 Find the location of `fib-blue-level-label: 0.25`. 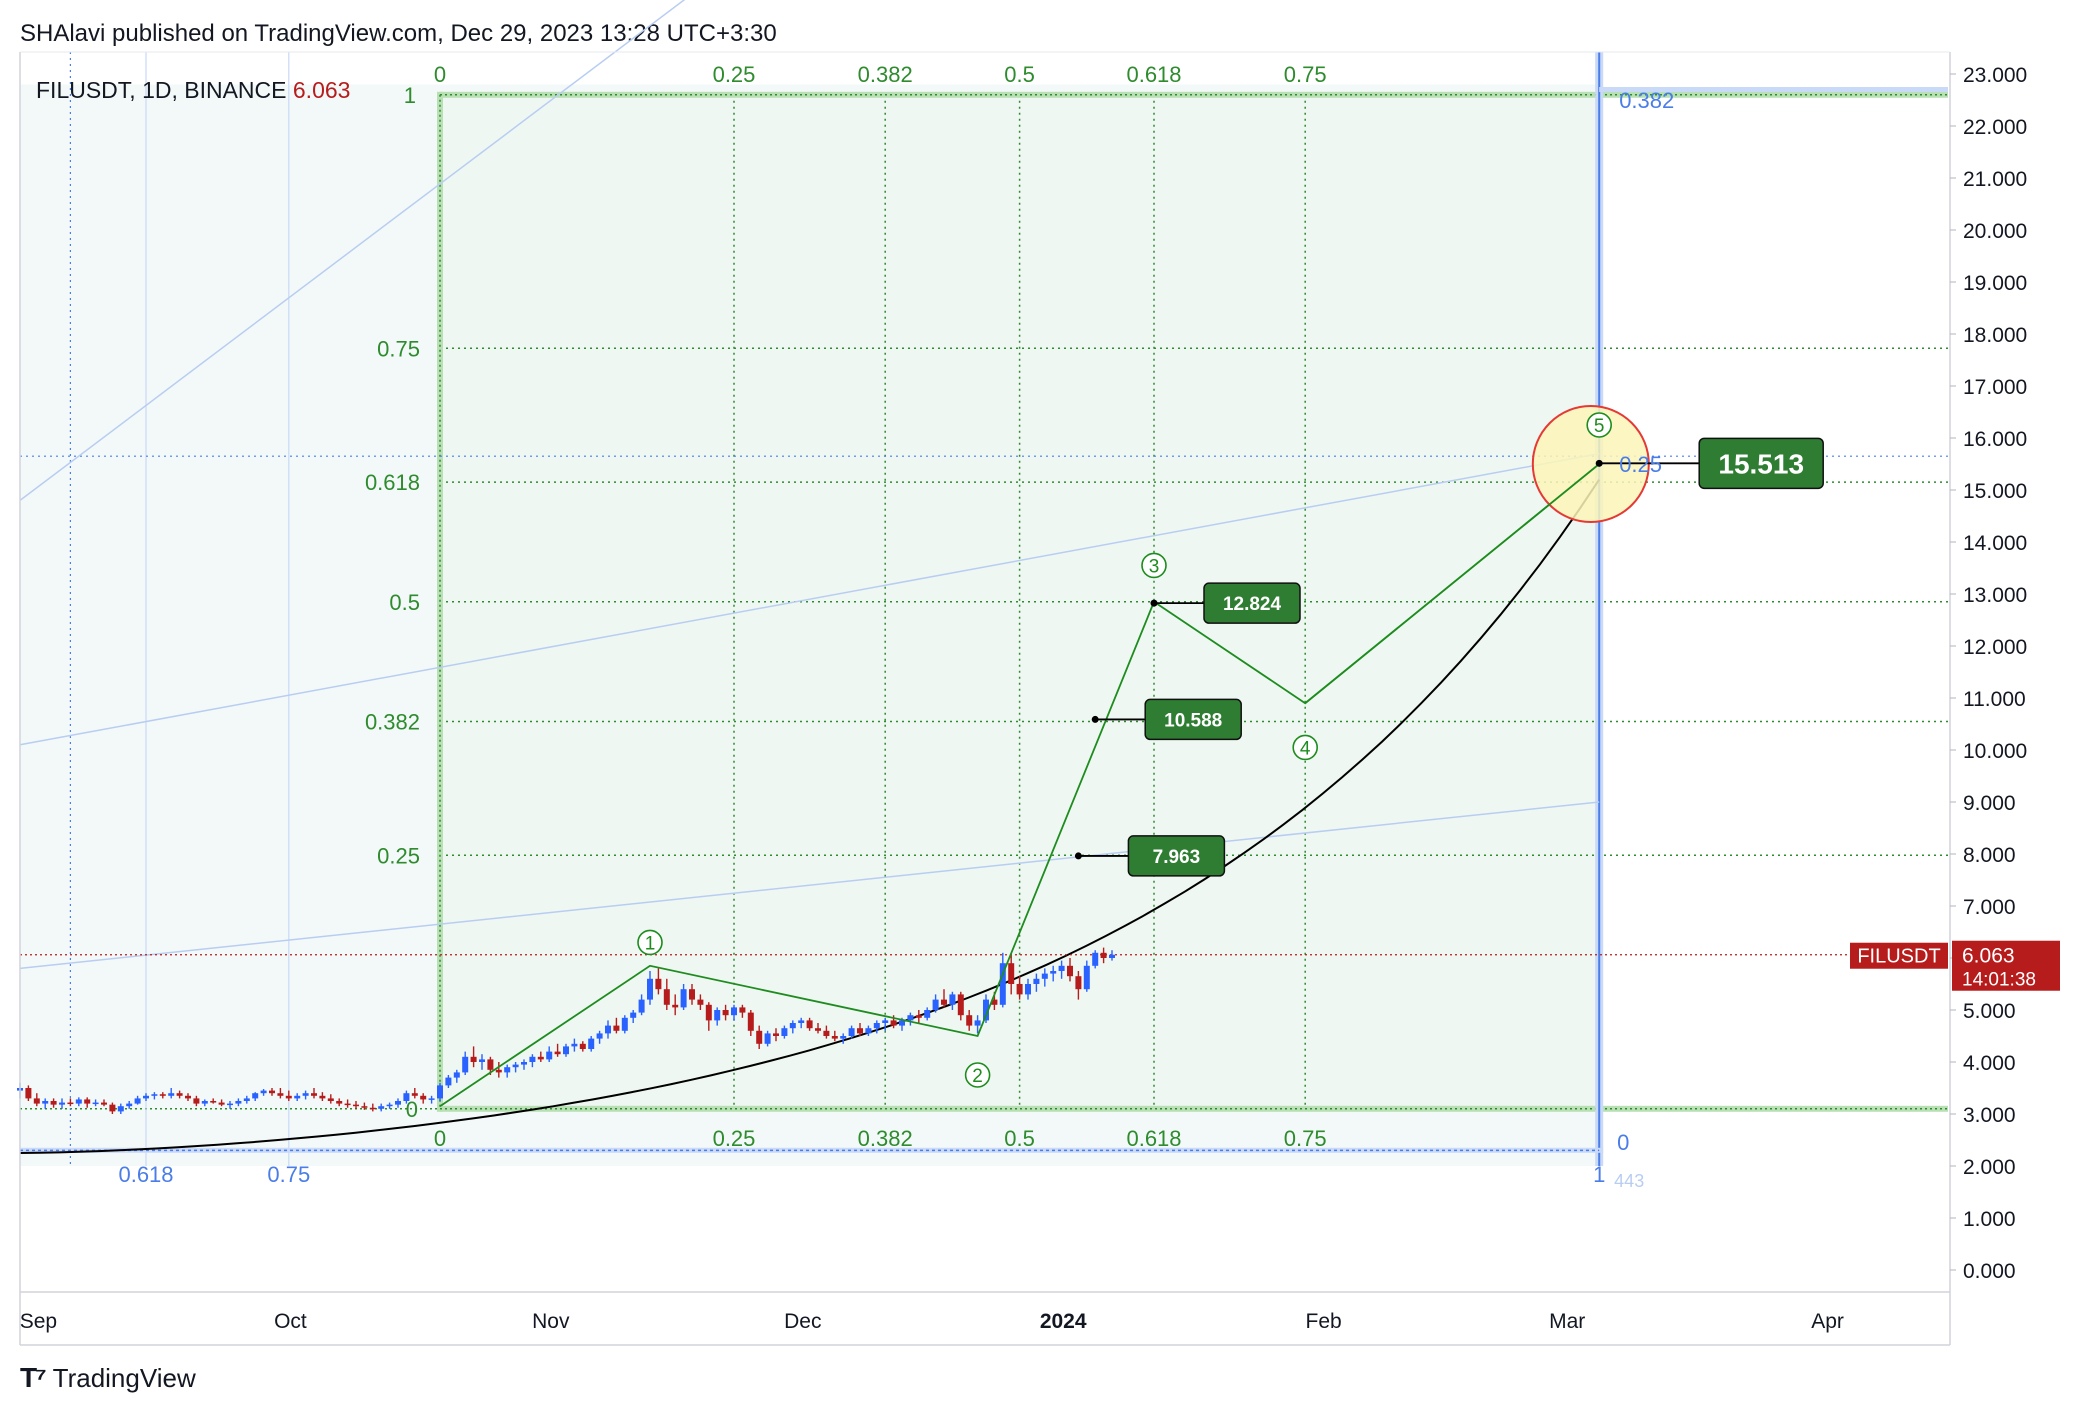

fib-blue-level-label: 0.25 is located at coordinates (1640, 464).